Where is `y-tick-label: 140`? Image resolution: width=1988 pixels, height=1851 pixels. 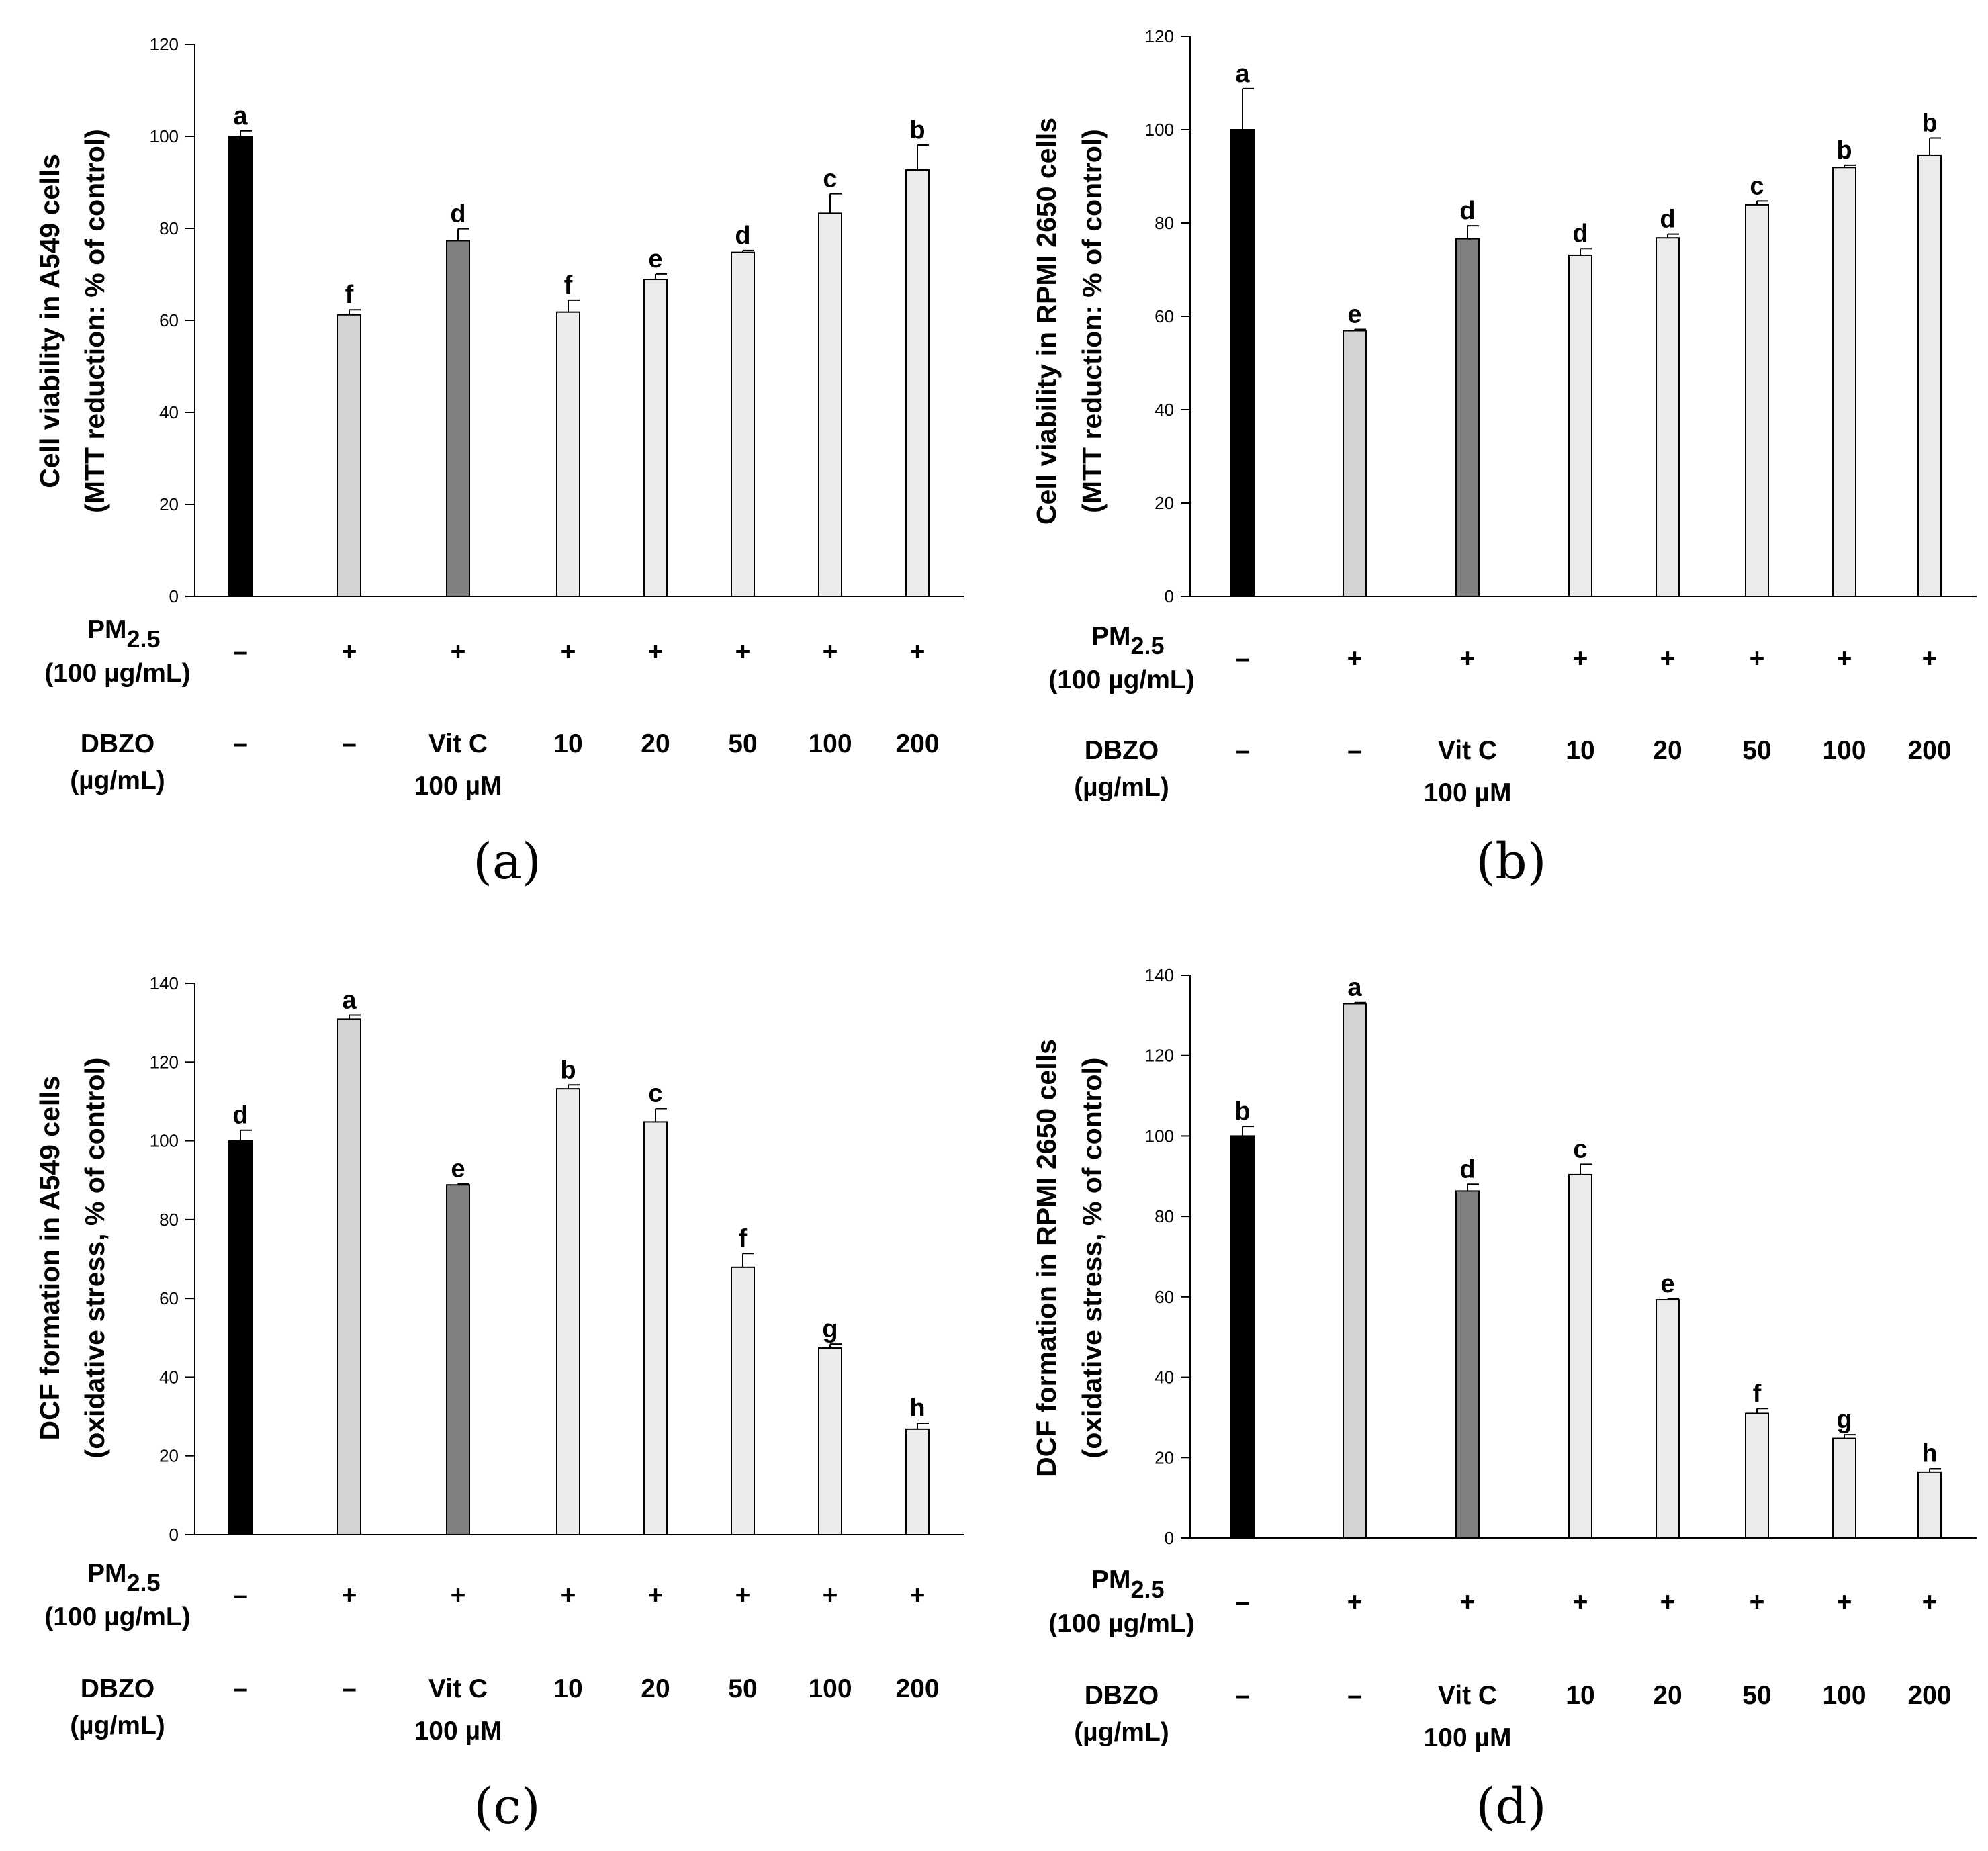
y-tick-label: 140 is located at coordinates (1159, 975).